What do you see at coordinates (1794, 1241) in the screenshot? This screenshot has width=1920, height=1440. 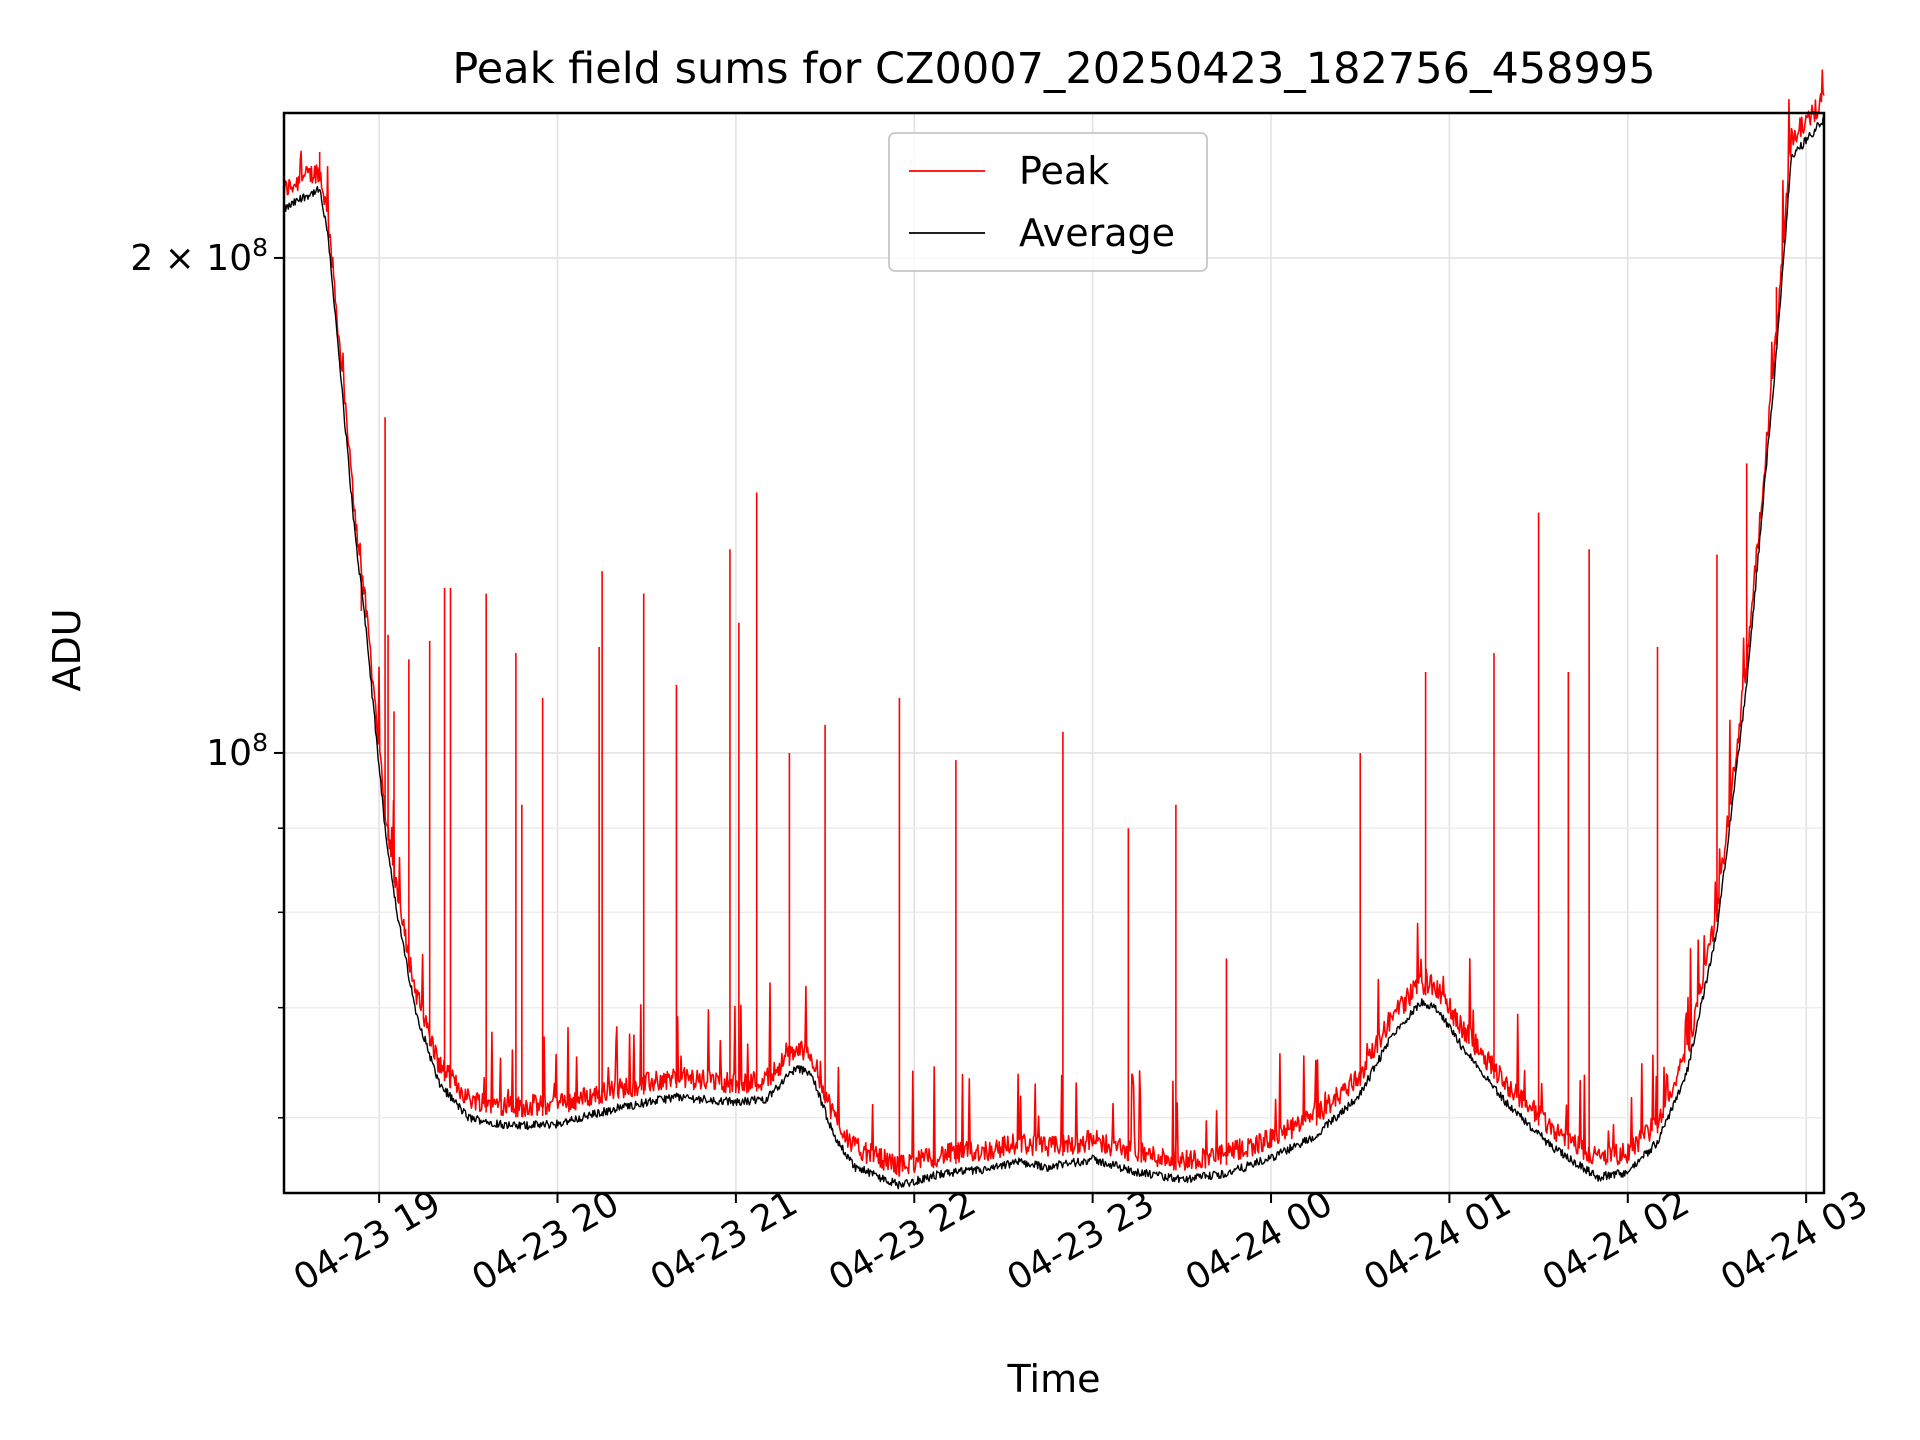 I see `x-tick-label: 04-24 03` at bounding box center [1794, 1241].